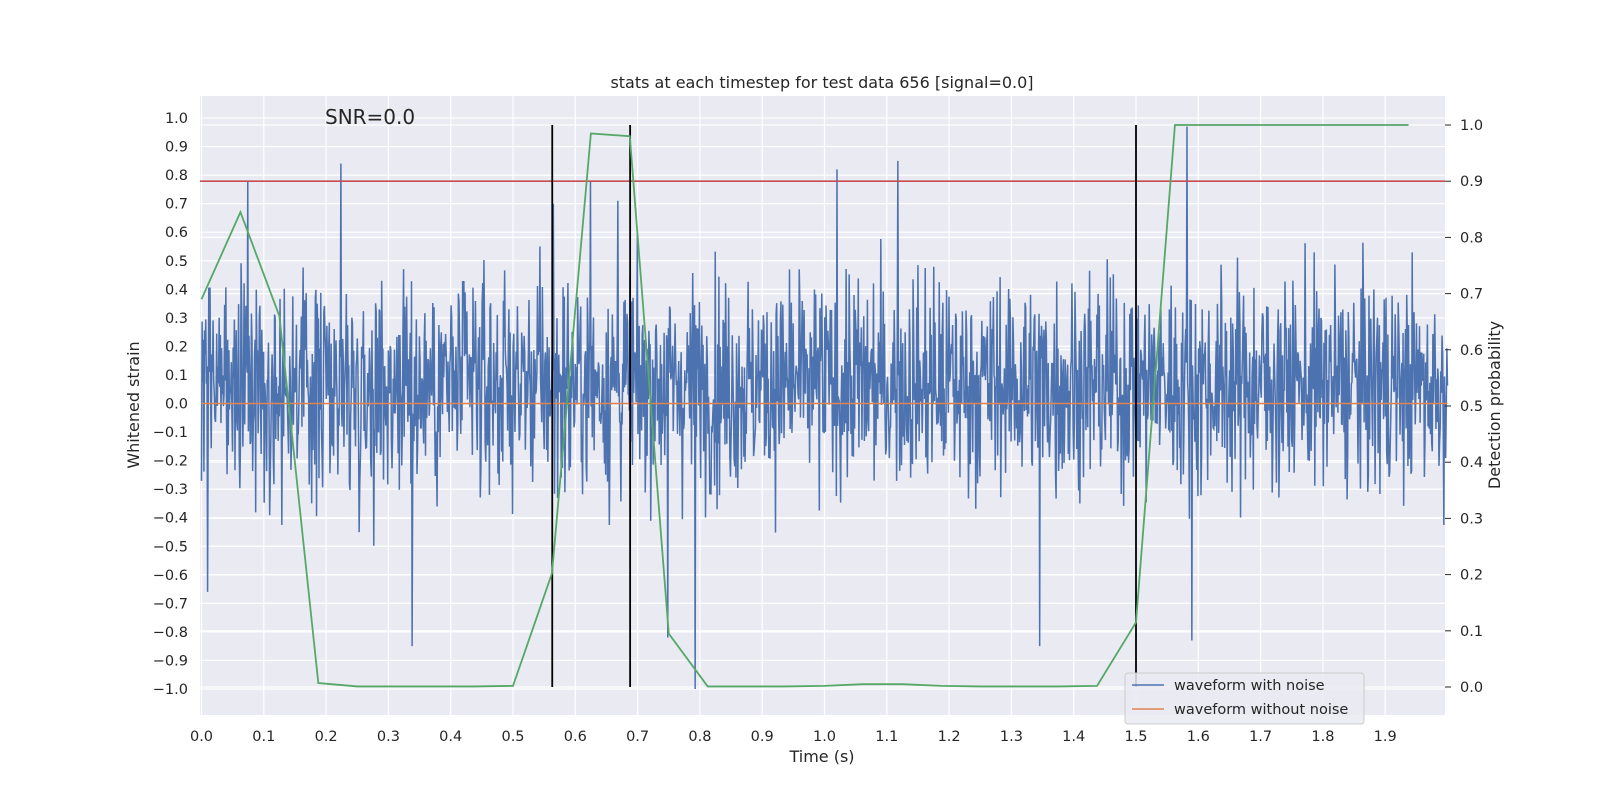  Describe the element at coordinates (1471, 295) in the screenshot. I see `y-right-tick-label: 0.7` at that location.